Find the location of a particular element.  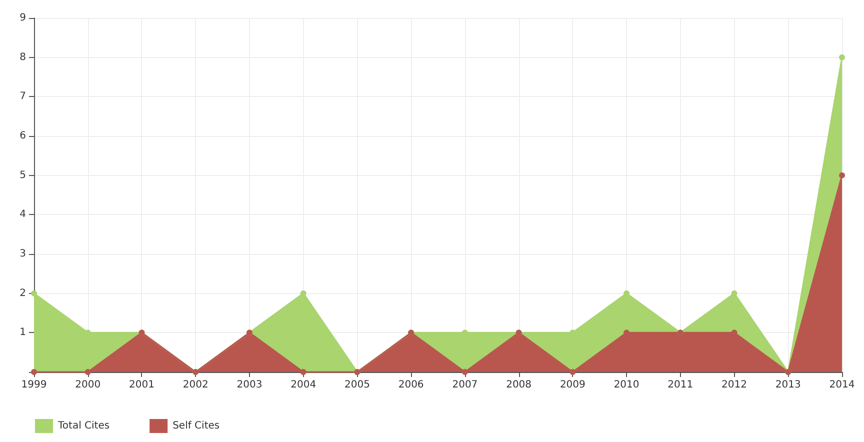

y-tick-label: 7 is located at coordinates (23, 96).